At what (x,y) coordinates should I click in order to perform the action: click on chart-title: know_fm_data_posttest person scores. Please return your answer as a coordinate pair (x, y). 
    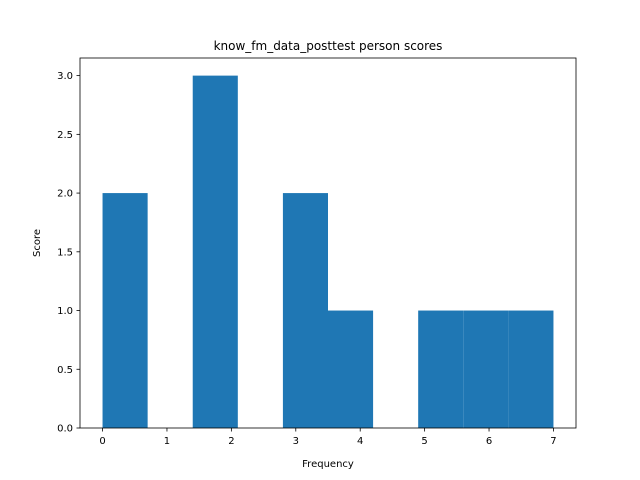
    Looking at the image, I should click on (328, 46).